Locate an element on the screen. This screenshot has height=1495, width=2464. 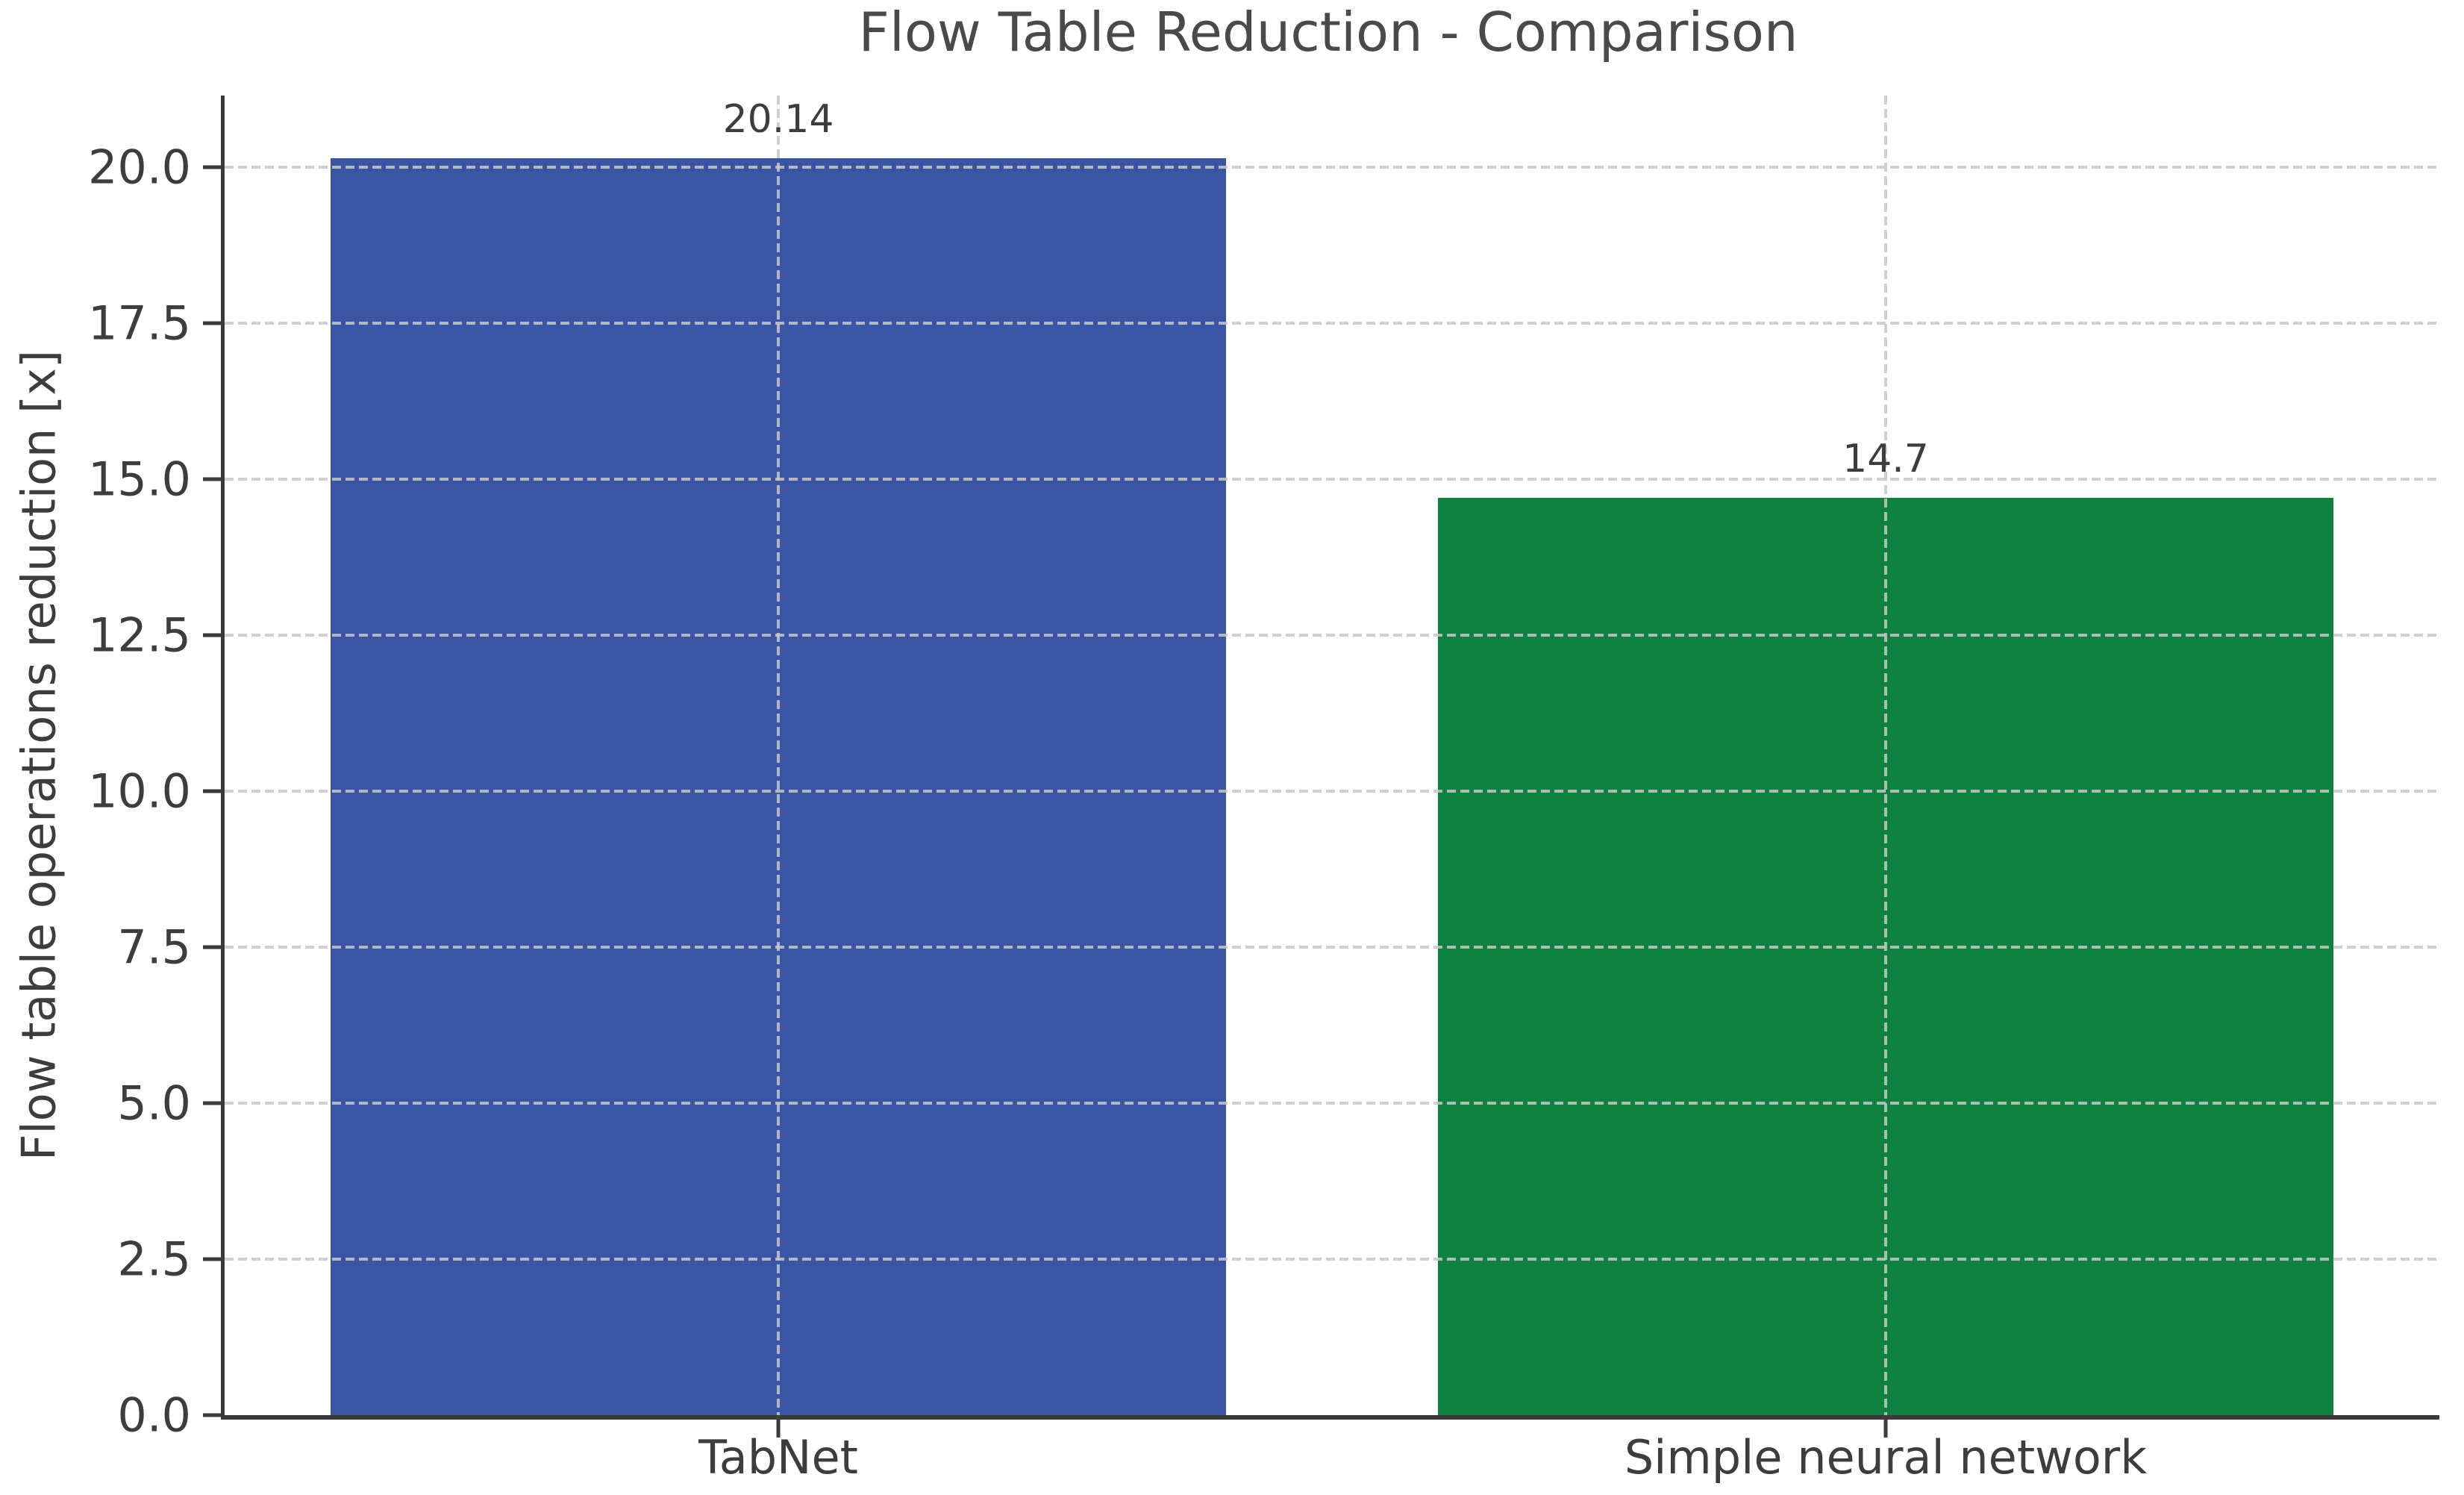
bar-value-label: 20.14 is located at coordinates (778, 120).